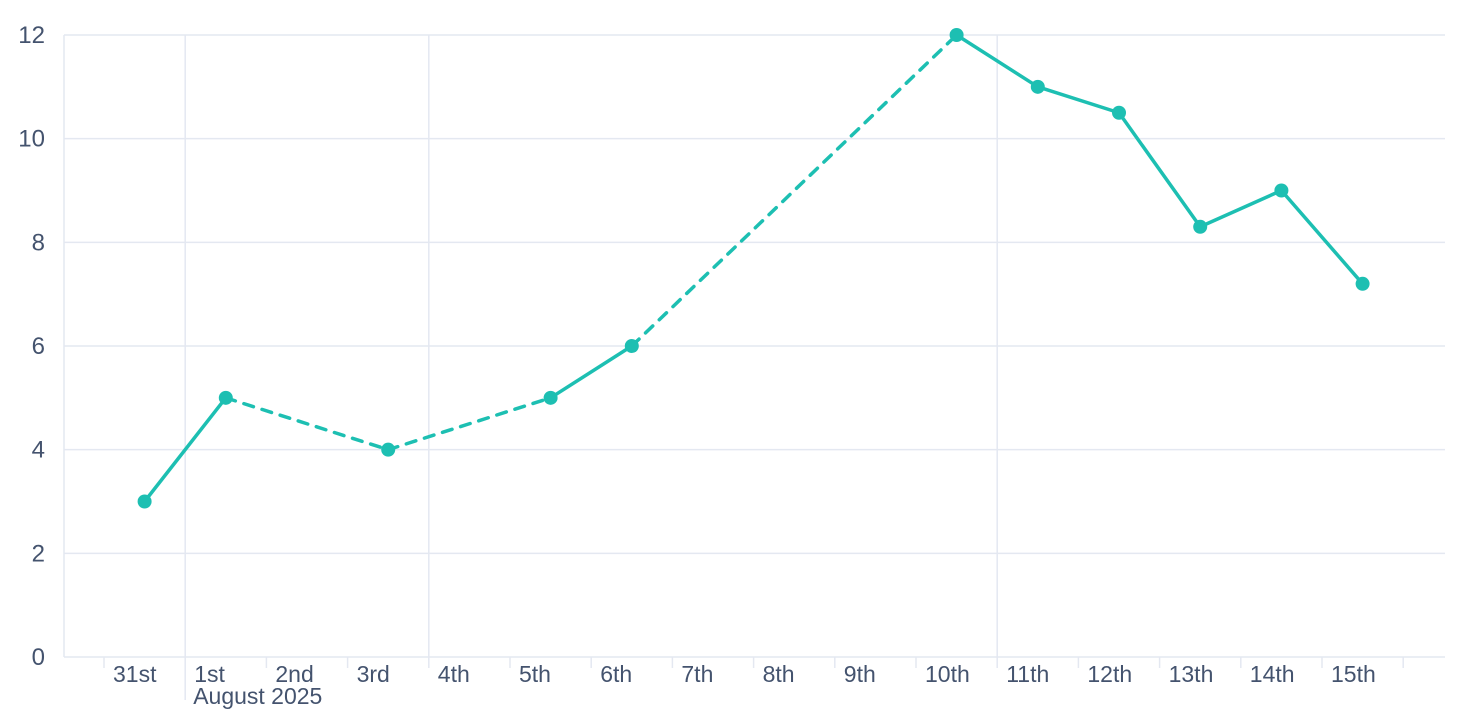 Image resolution: width=1464 pixels, height=726 pixels. What do you see at coordinates (38, 242) in the screenshot?
I see `y-tick-label: 8` at bounding box center [38, 242].